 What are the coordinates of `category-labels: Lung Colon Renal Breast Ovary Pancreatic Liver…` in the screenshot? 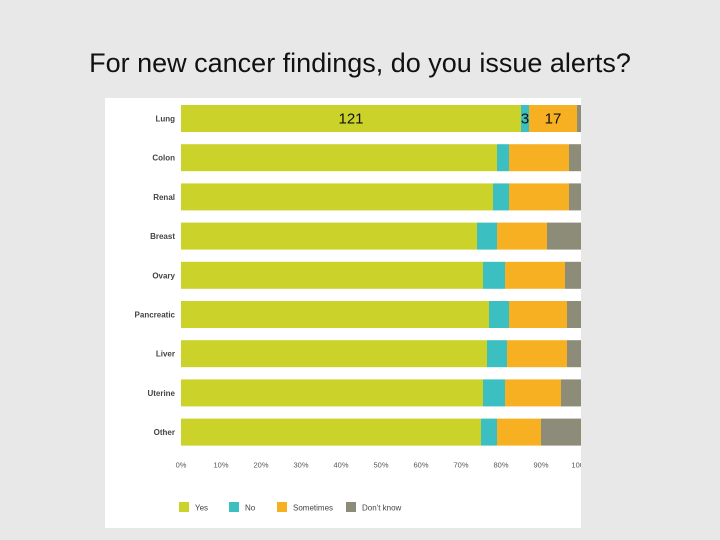 It's located at (155, 276).